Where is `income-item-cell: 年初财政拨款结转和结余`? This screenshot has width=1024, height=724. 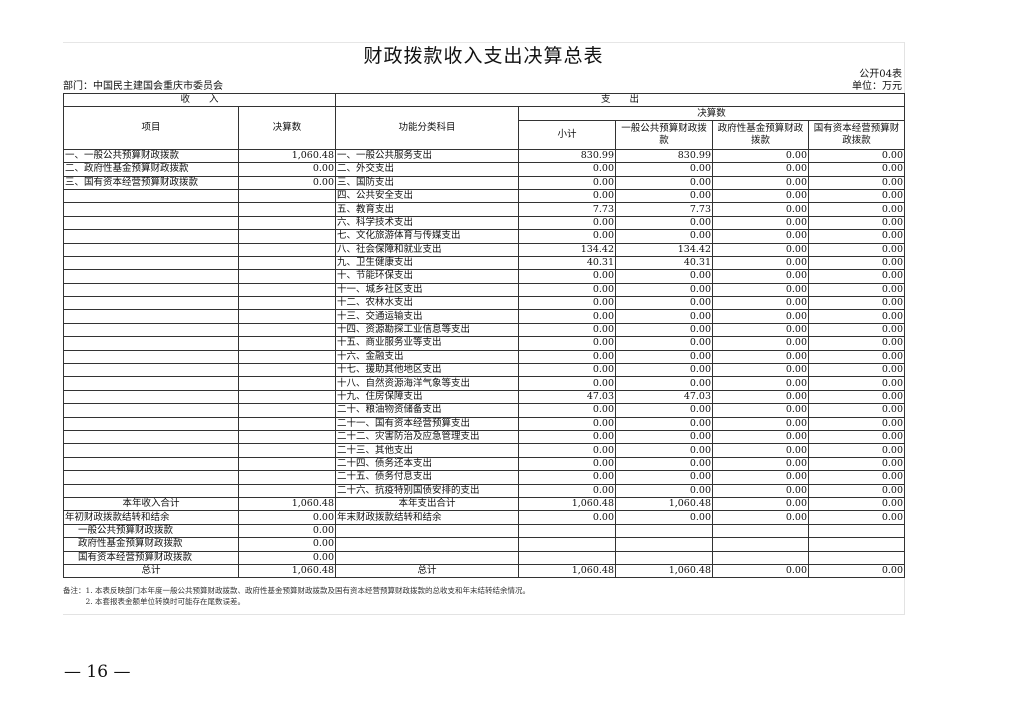
income-item-cell: 年初财政拨款结转和结余 is located at coordinates (151, 517).